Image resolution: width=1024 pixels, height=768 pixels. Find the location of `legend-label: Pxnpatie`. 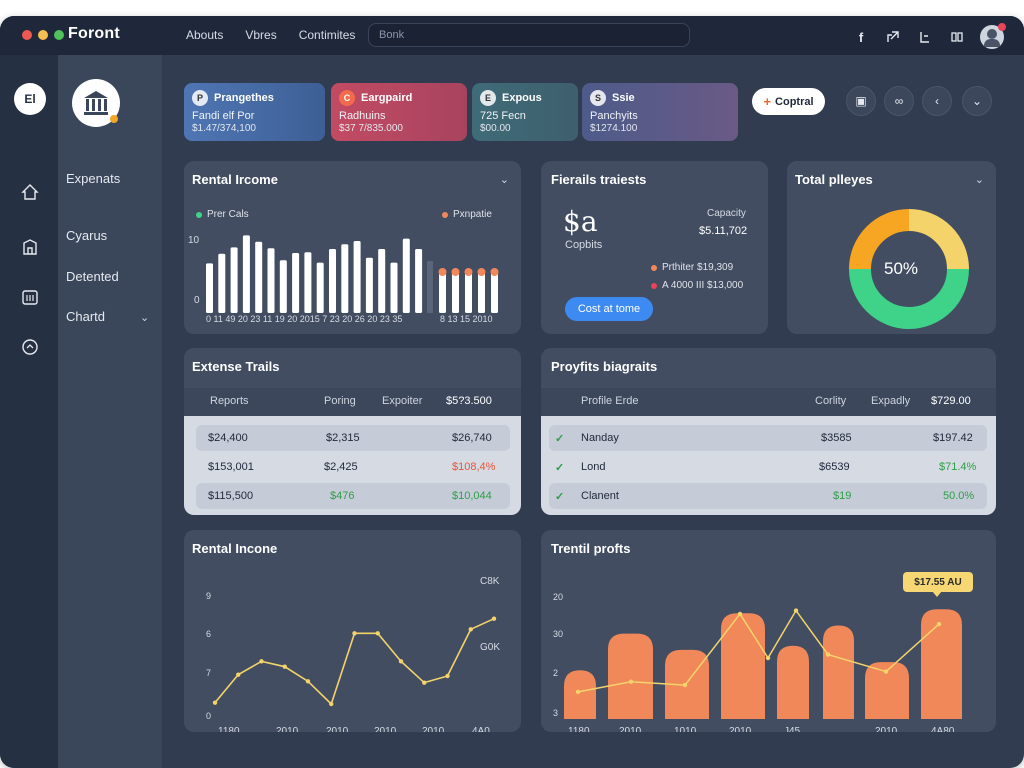

legend-label: Pxnpatie is located at coordinates (472, 214).